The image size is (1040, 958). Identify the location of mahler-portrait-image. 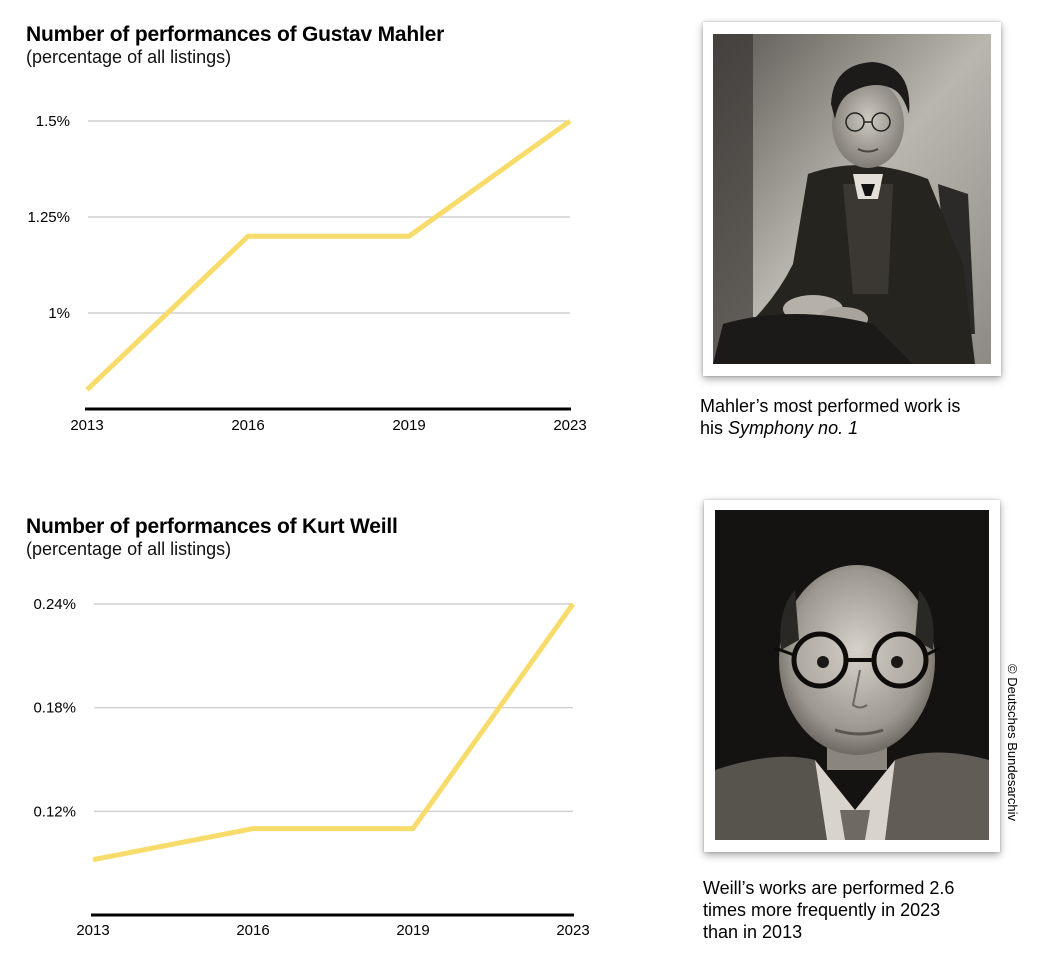
(852, 199).